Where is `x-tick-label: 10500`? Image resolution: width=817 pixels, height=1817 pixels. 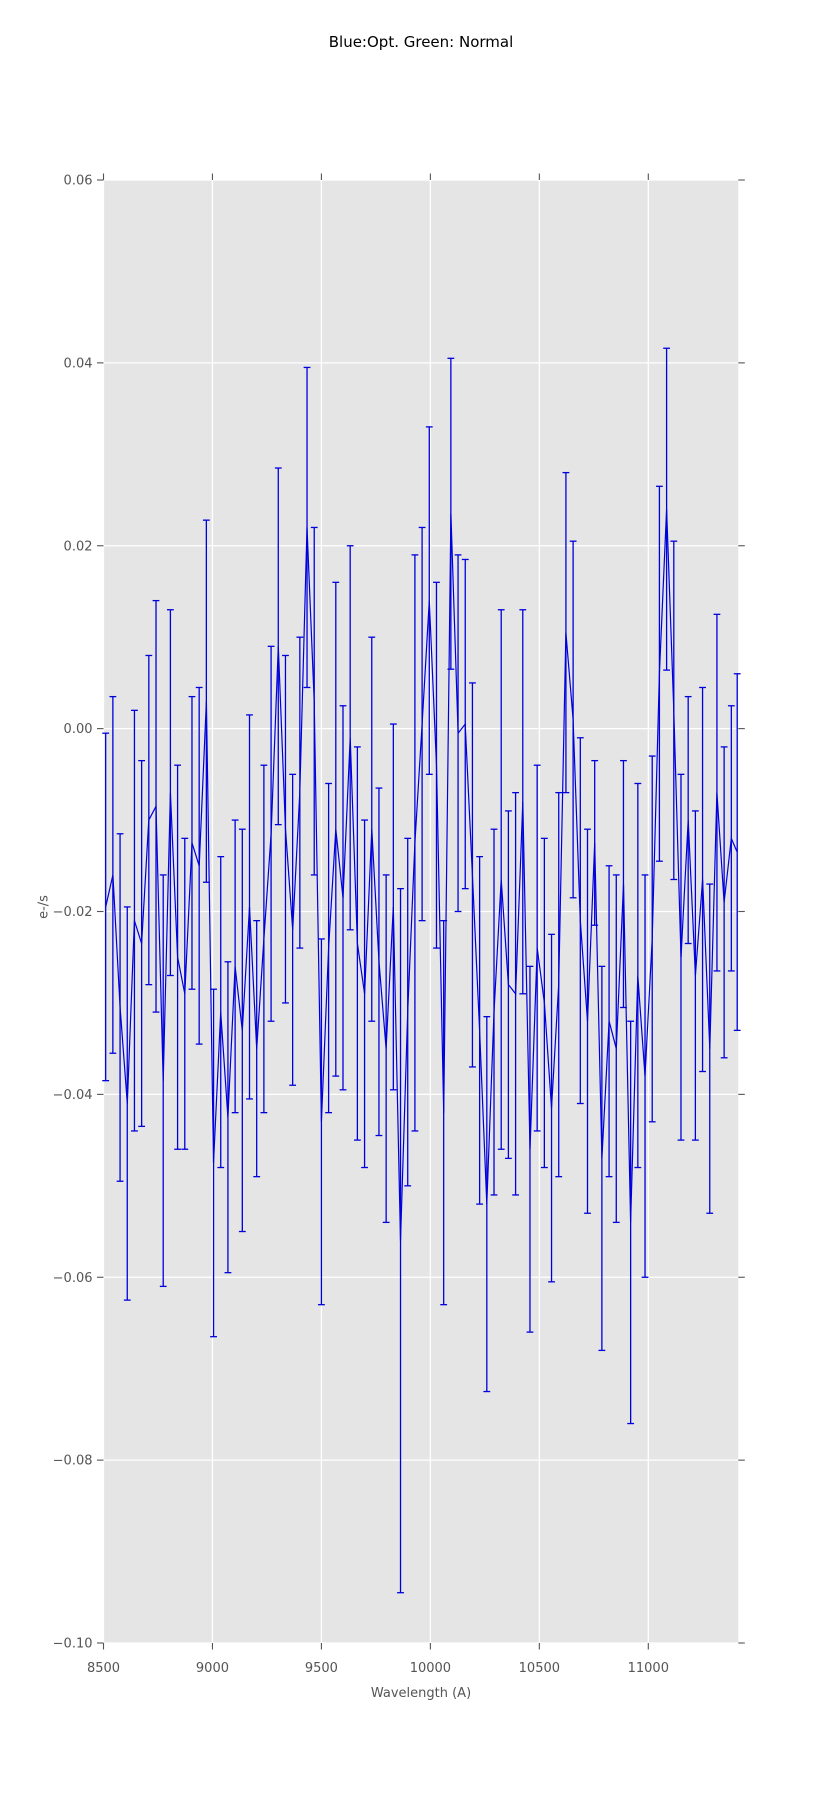
x-tick-label: 10500 is located at coordinates (539, 1668).